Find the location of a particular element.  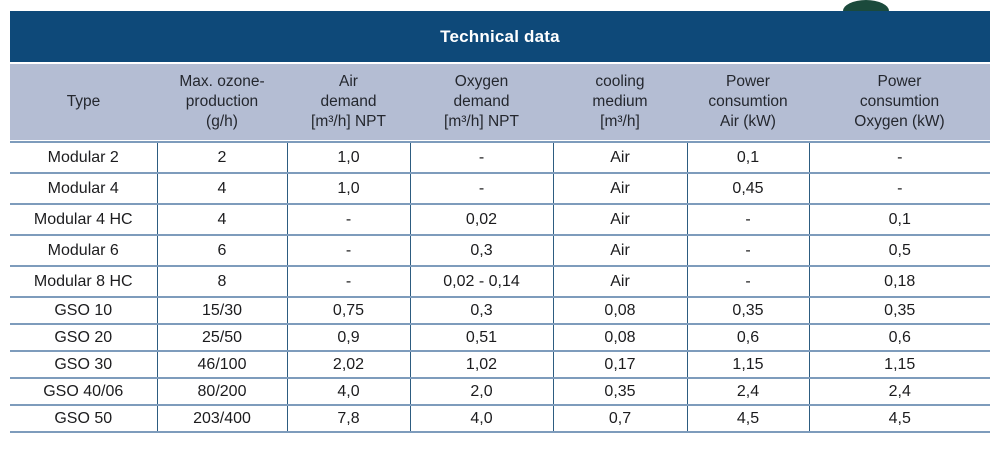

row-label: GSO 20 is located at coordinates (83, 338).